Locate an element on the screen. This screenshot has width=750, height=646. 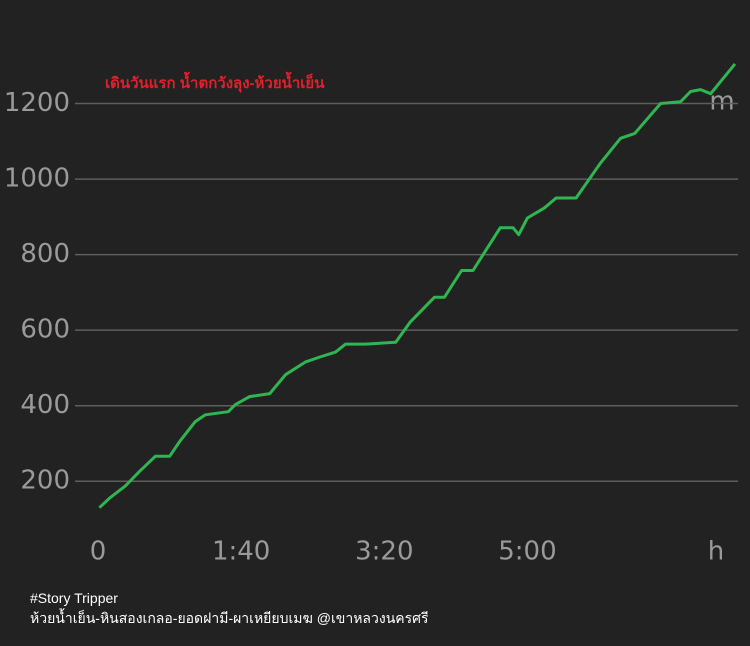
x-tick-label: 5:00 is located at coordinates (527, 552).